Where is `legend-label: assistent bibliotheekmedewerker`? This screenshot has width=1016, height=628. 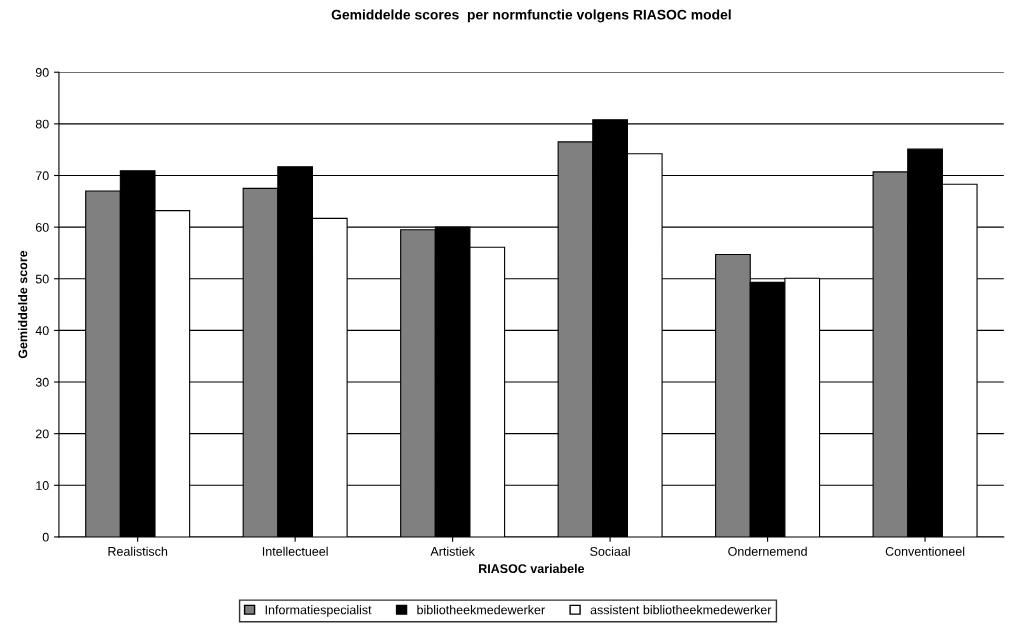
legend-label: assistent bibliotheekmedewerker is located at coordinates (681, 610).